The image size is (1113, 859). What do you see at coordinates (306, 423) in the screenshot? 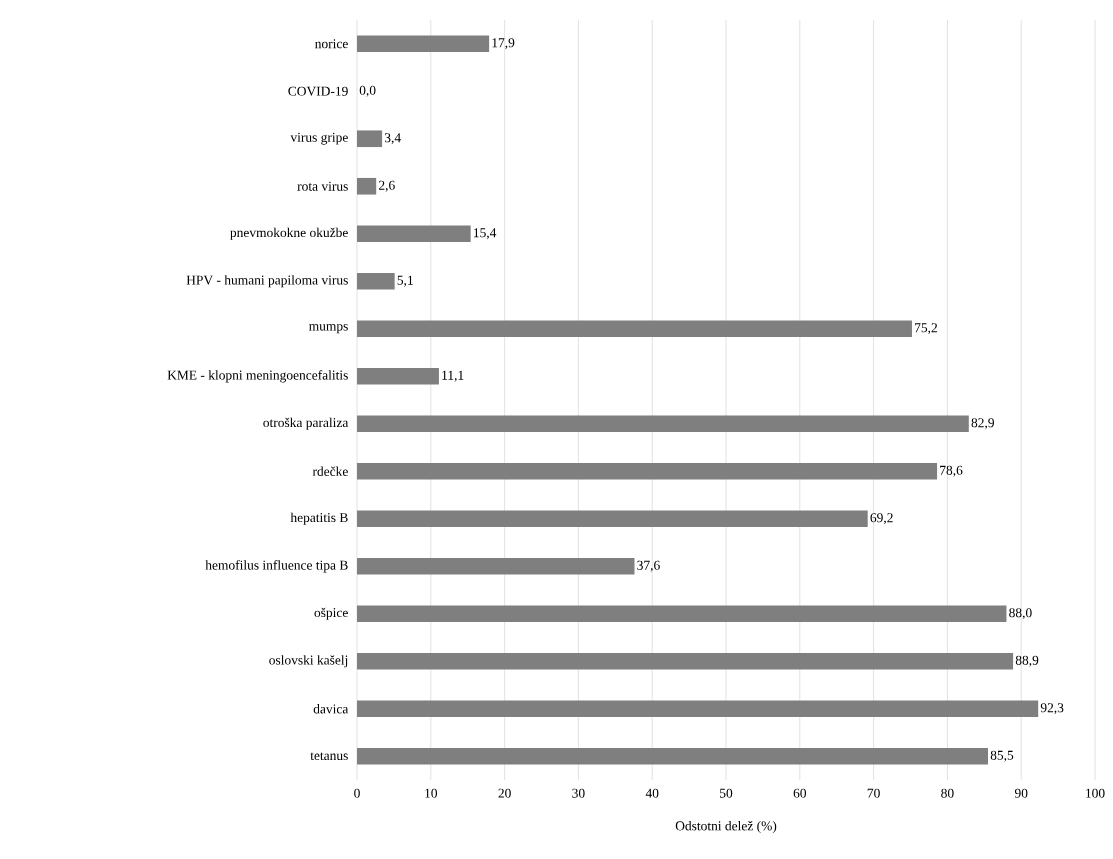
I see `y-tick-label: otroška paraliza` at bounding box center [306, 423].